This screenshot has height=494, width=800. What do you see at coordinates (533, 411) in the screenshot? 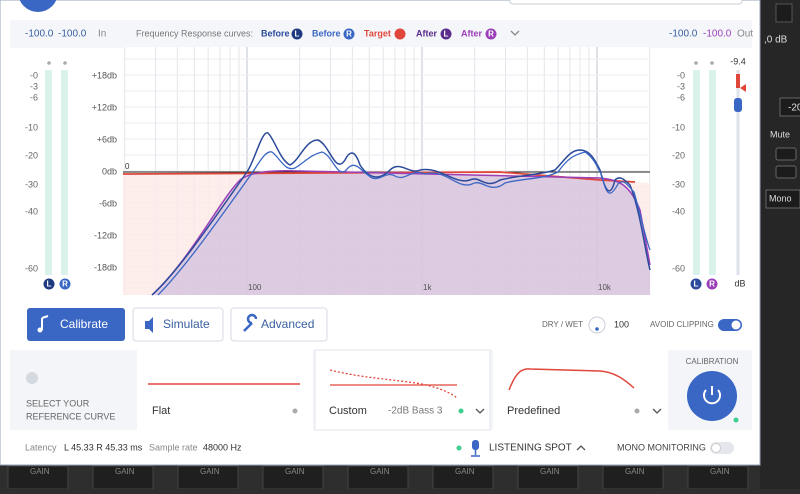
I see `predefined-label: Predefined` at bounding box center [533, 411].